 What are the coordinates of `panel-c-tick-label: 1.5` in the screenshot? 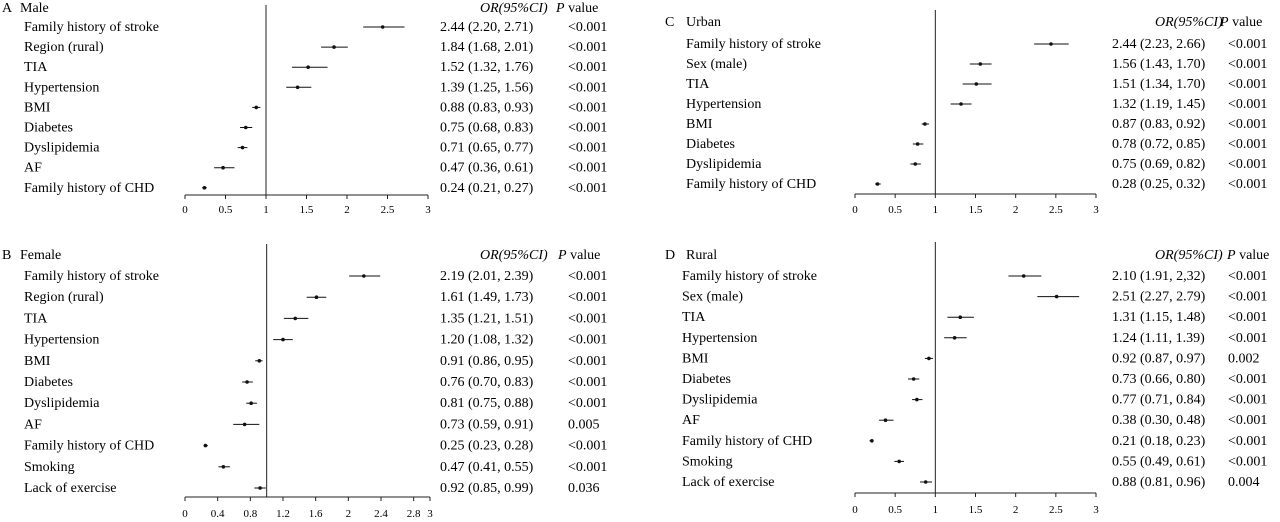 It's located at (976, 210).